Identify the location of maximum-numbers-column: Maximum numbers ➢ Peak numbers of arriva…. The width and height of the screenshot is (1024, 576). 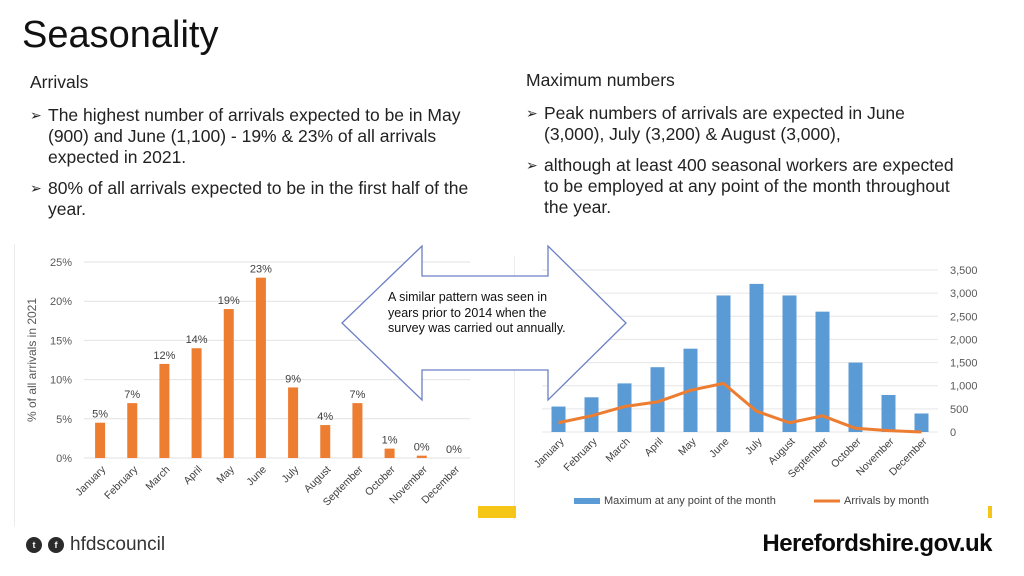
(746, 149).